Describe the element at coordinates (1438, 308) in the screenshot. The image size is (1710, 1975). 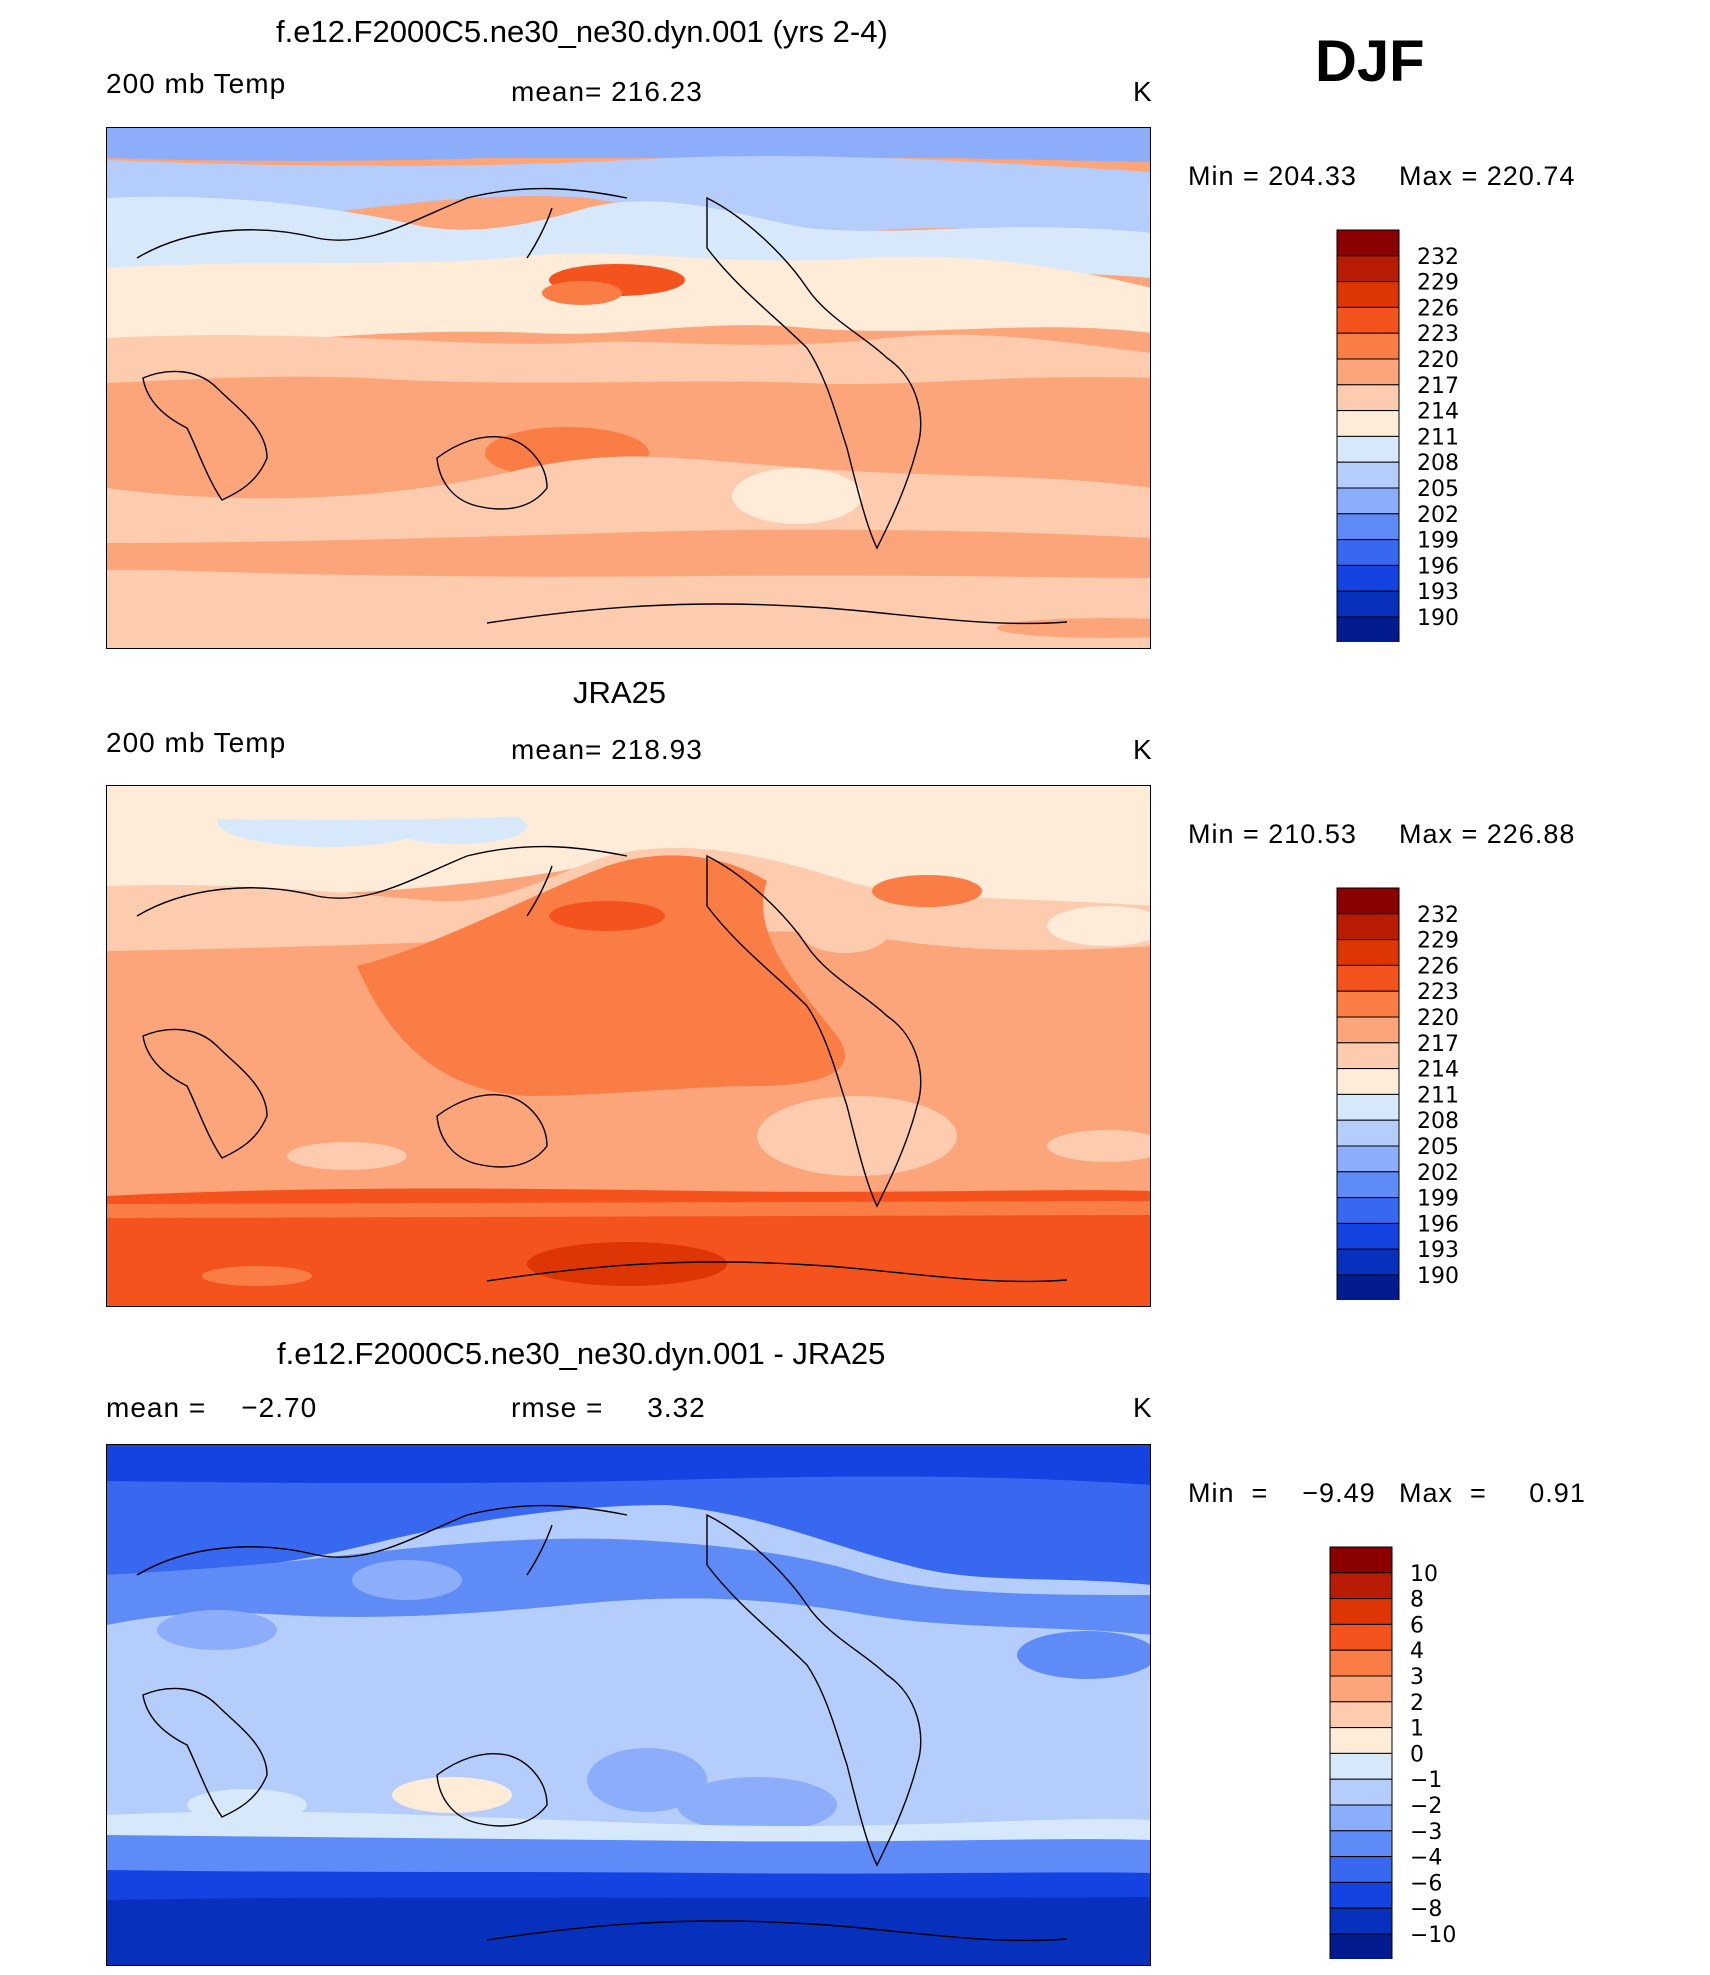
I see `colorbar-tick-label: 226` at that location.